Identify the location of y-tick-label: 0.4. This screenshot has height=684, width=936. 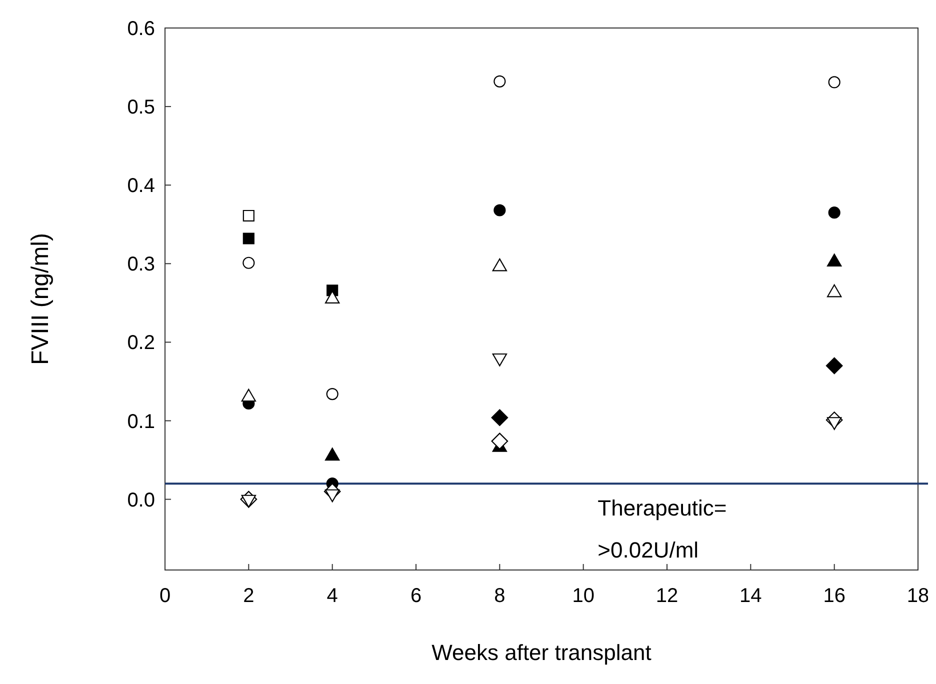
(141, 186).